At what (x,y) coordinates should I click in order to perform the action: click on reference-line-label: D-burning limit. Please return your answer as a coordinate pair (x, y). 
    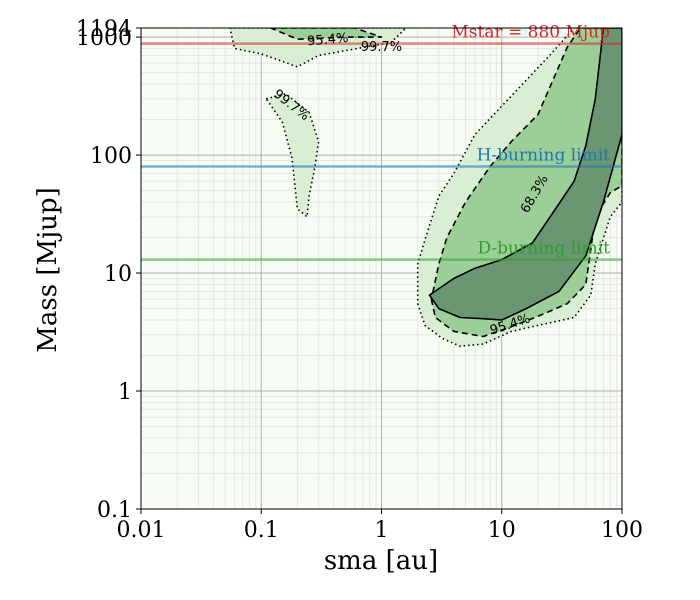
    Looking at the image, I should click on (543, 249).